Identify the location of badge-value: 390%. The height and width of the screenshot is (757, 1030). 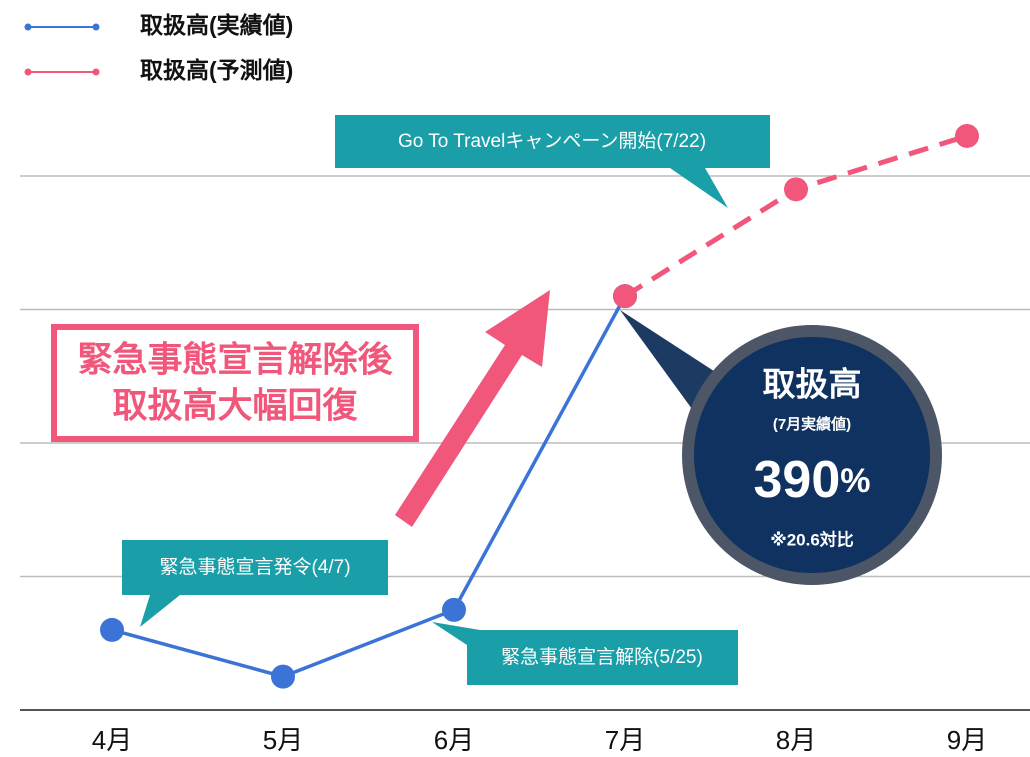
(812, 480).